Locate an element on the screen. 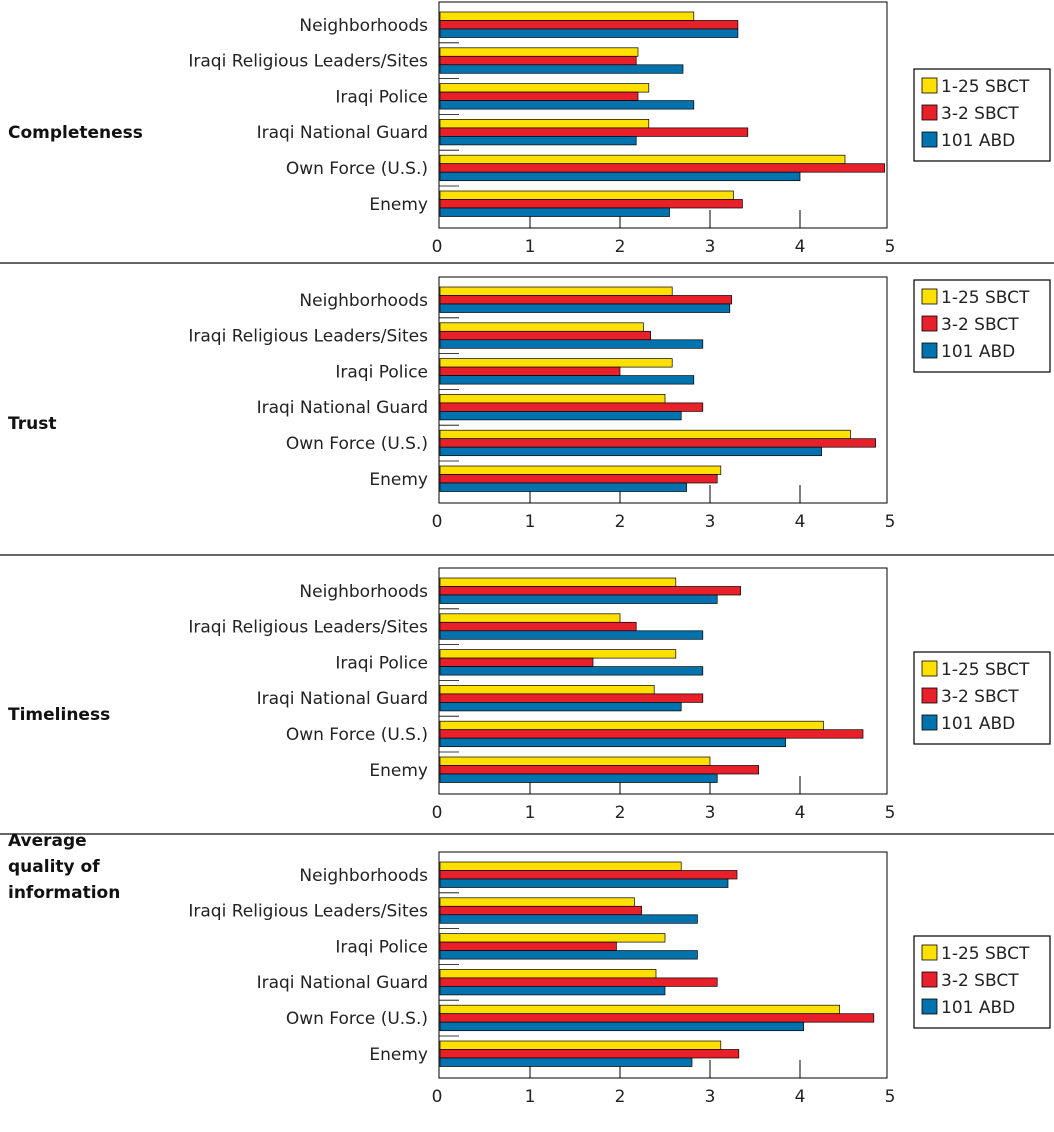 Image resolution: width=1054 pixels, height=1132 pixels. legend-label: 3-2 SBCT is located at coordinates (980, 114).